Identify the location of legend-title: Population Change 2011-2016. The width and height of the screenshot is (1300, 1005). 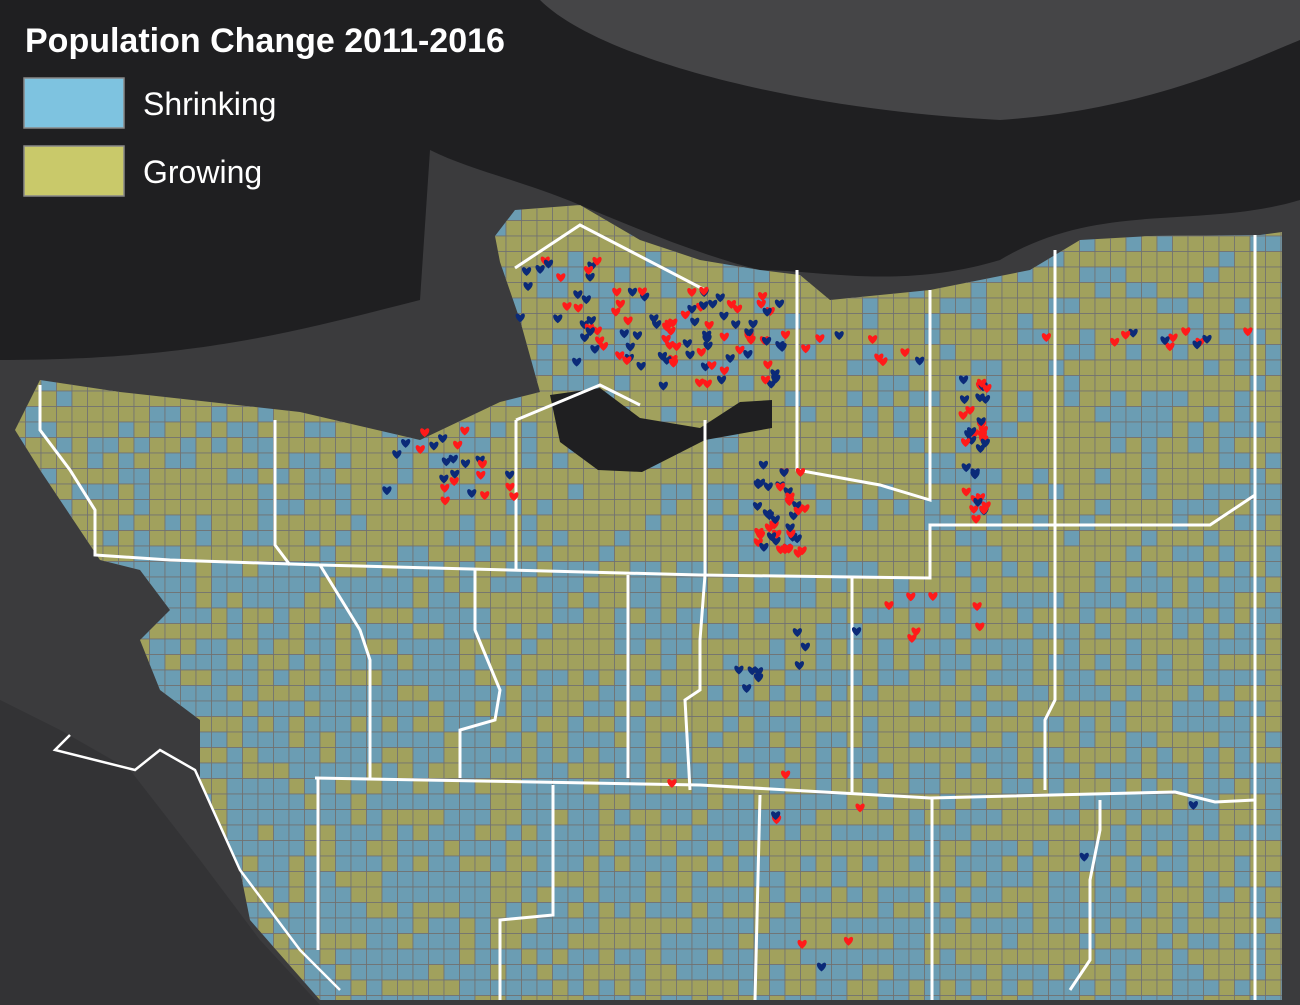
(265, 41).